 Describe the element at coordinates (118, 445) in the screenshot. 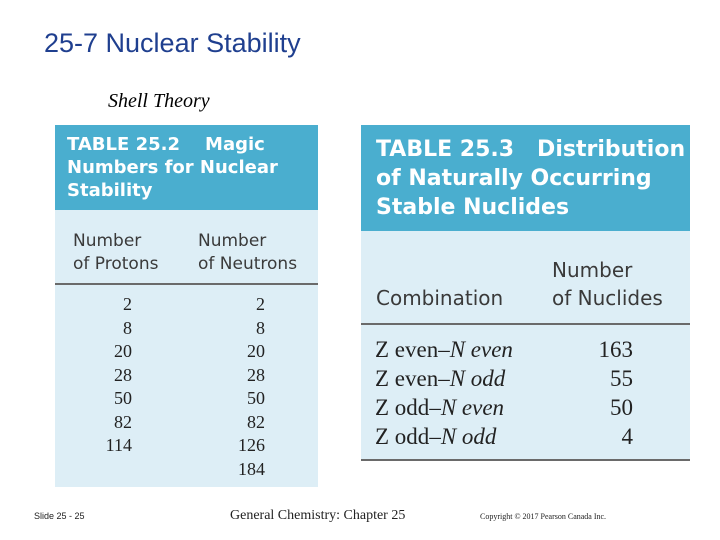

I see `proton-value: 114` at that location.